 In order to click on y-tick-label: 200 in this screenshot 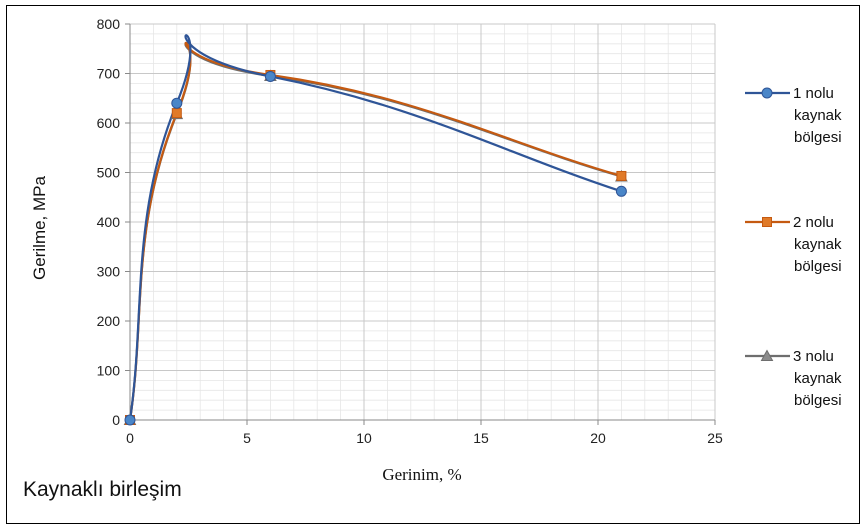, I will do `click(109, 321)`.